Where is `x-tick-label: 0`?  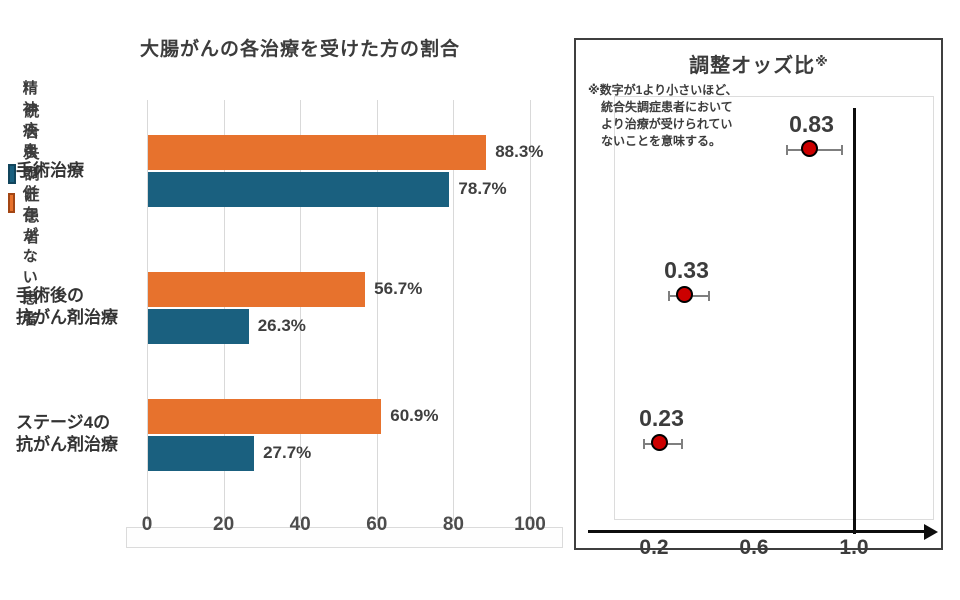 x-tick-label: 0 is located at coordinates (147, 524).